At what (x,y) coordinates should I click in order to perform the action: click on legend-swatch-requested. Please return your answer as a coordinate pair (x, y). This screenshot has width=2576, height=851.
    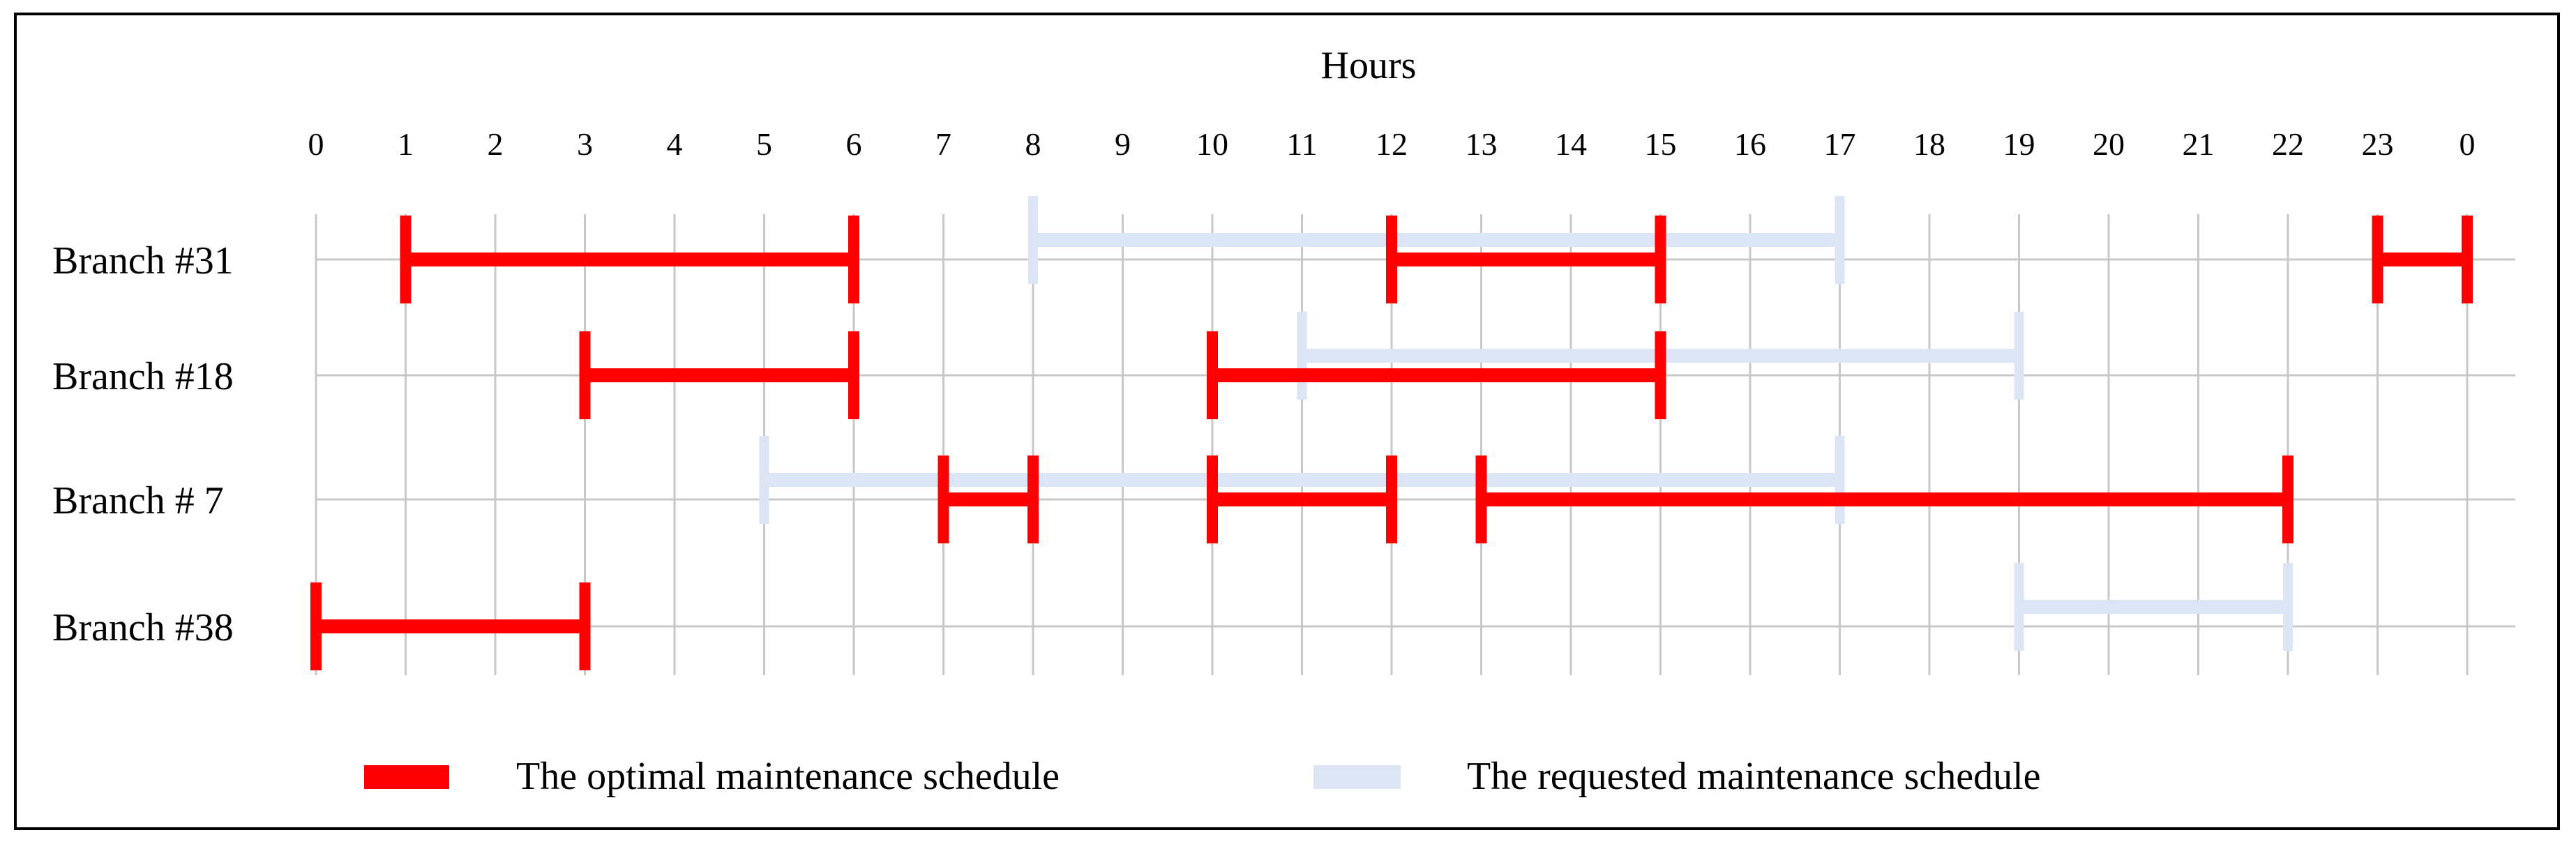
    Looking at the image, I should click on (1357, 777).